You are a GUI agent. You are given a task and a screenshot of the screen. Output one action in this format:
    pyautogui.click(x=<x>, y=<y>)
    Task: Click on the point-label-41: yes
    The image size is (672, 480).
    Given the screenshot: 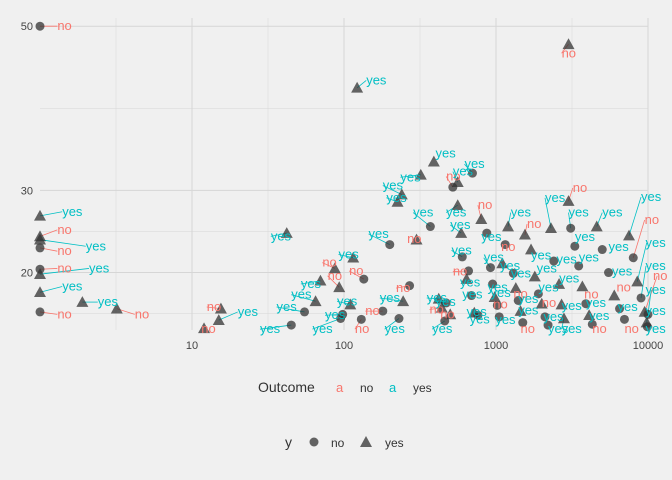 What is the action you would take?
    pyautogui.click(x=446, y=301)
    